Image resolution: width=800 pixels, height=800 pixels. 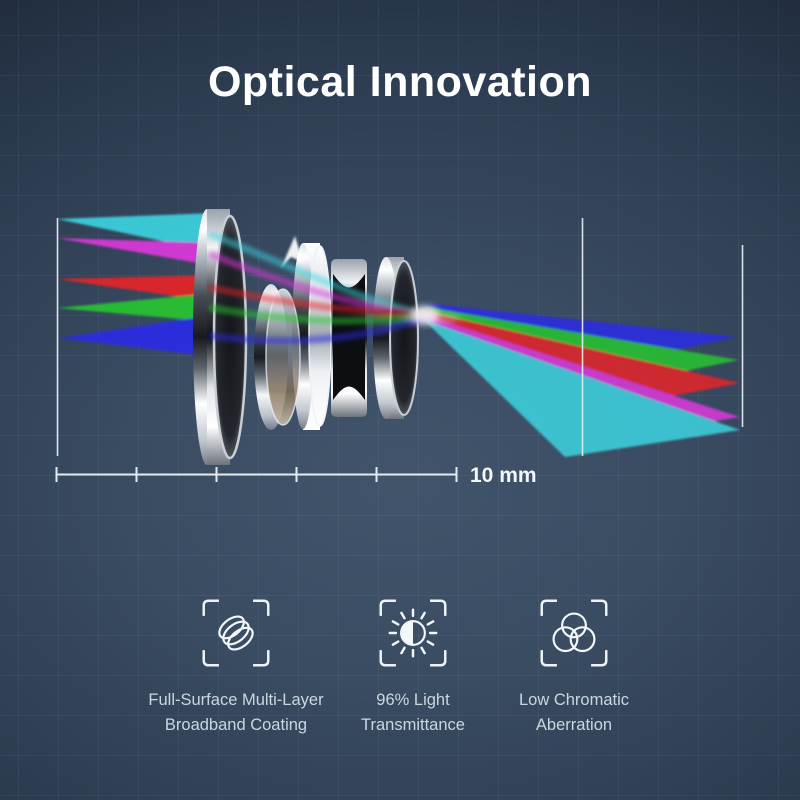 I want to click on feature-transmittance-label: 96% Light Transmittance, so click(x=413, y=713).